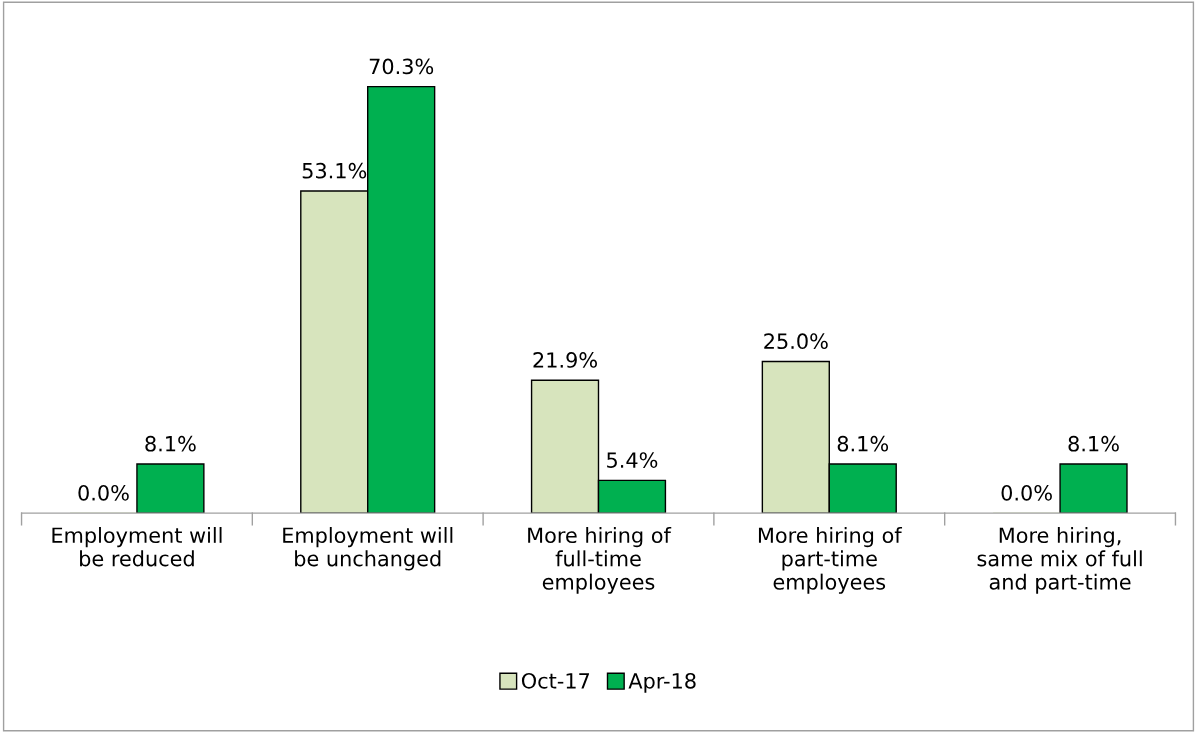 Image resolution: width=1197 pixels, height=733 pixels. I want to click on x-tick-label: More hiring of part-time employees, so click(830, 560).